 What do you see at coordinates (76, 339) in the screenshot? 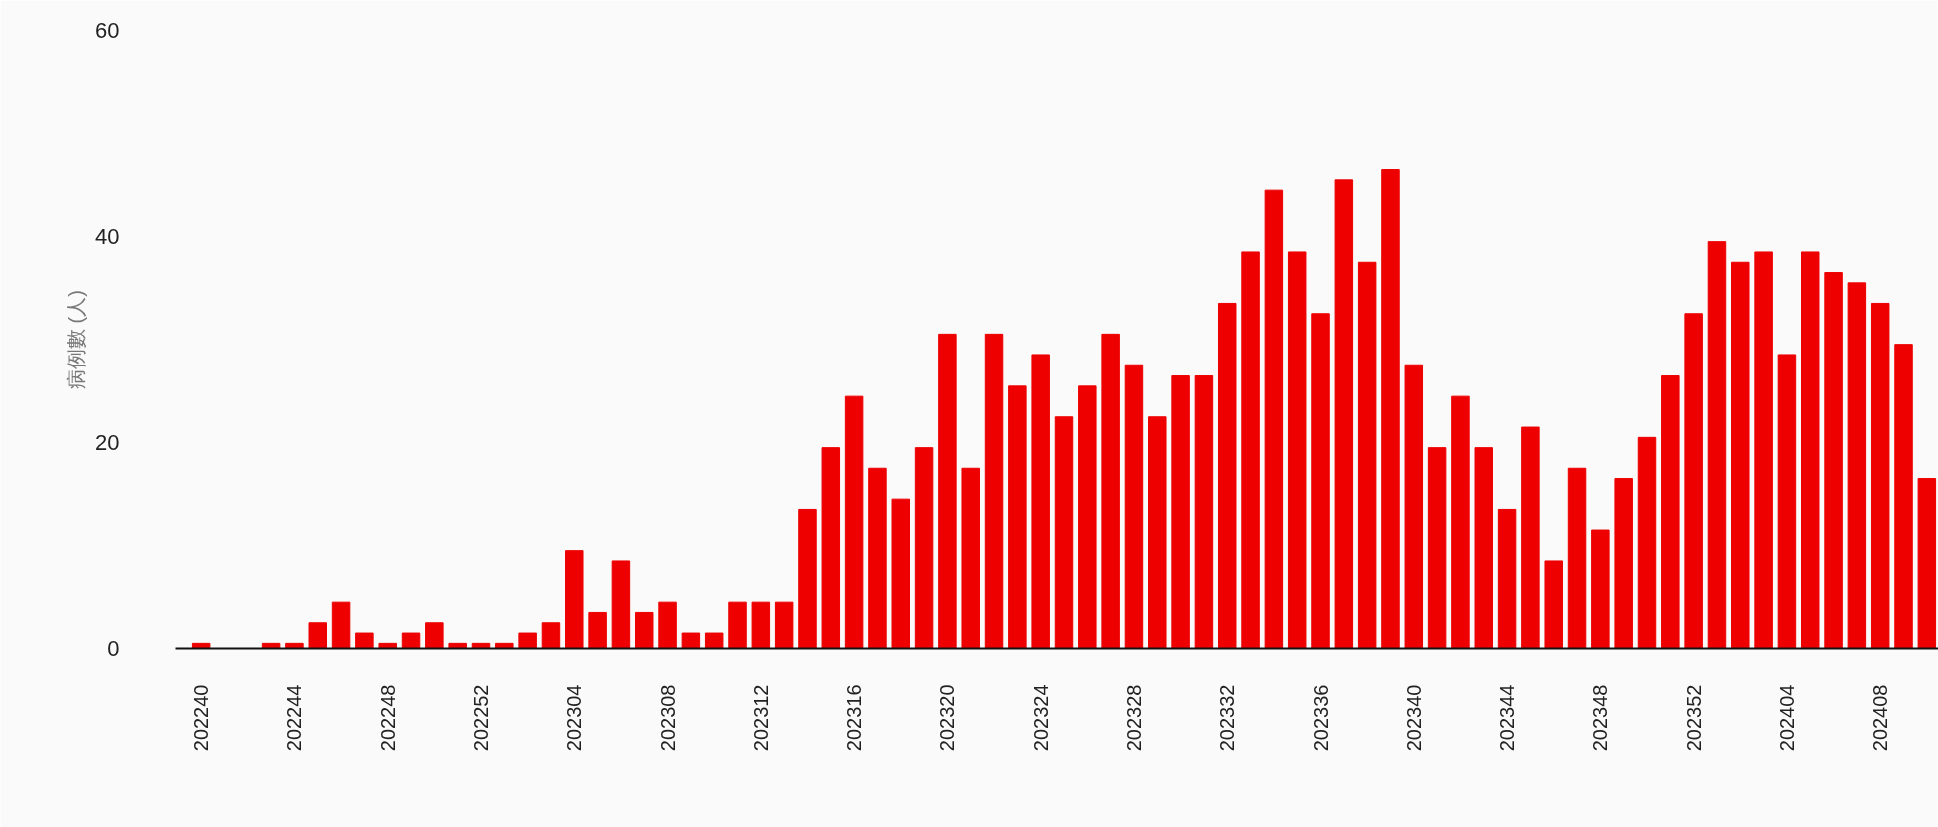
I see `y-axis-title: 病例數 (人)` at bounding box center [76, 339].